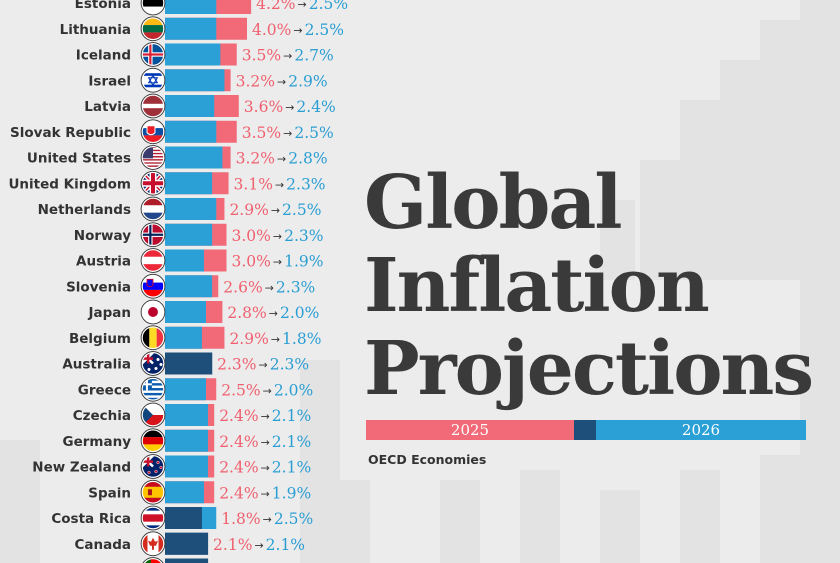  Describe the element at coordinates (210, 106) in the screenshot. I see `chart-row: Latvia 3.6% → 2.4%` at that location.